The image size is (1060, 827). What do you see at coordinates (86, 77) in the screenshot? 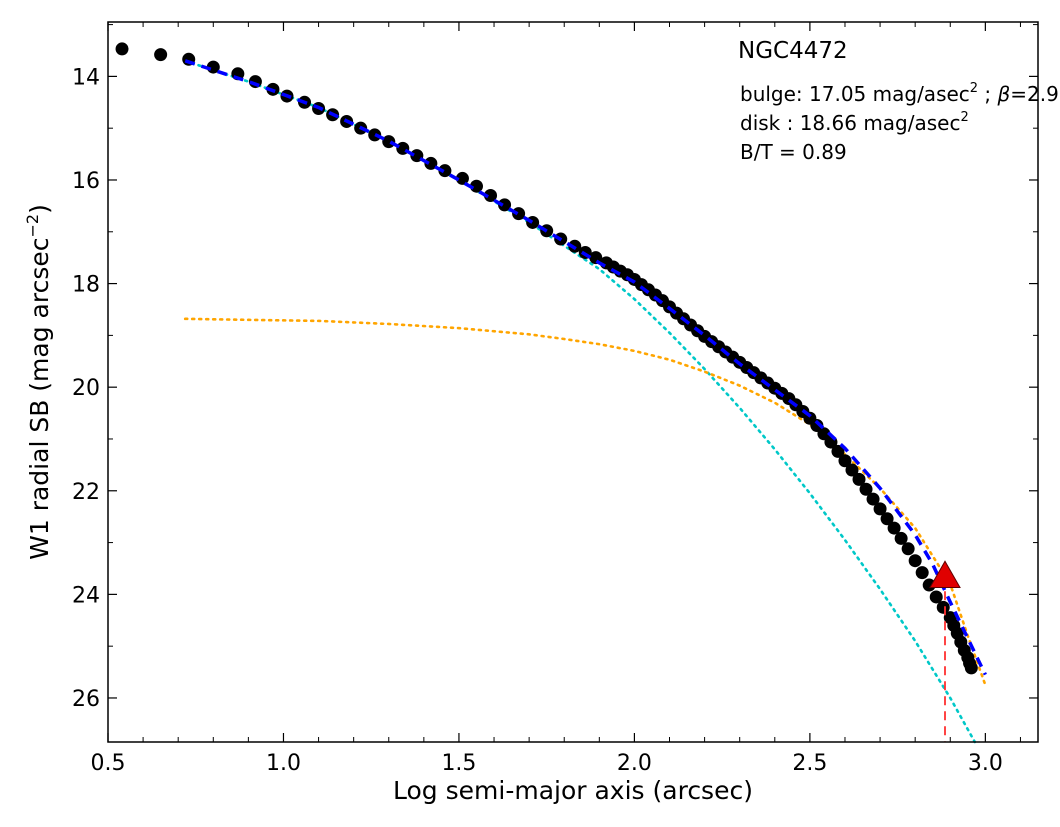
I see `y-tick-label: 14` at bounding box center [86, 77].